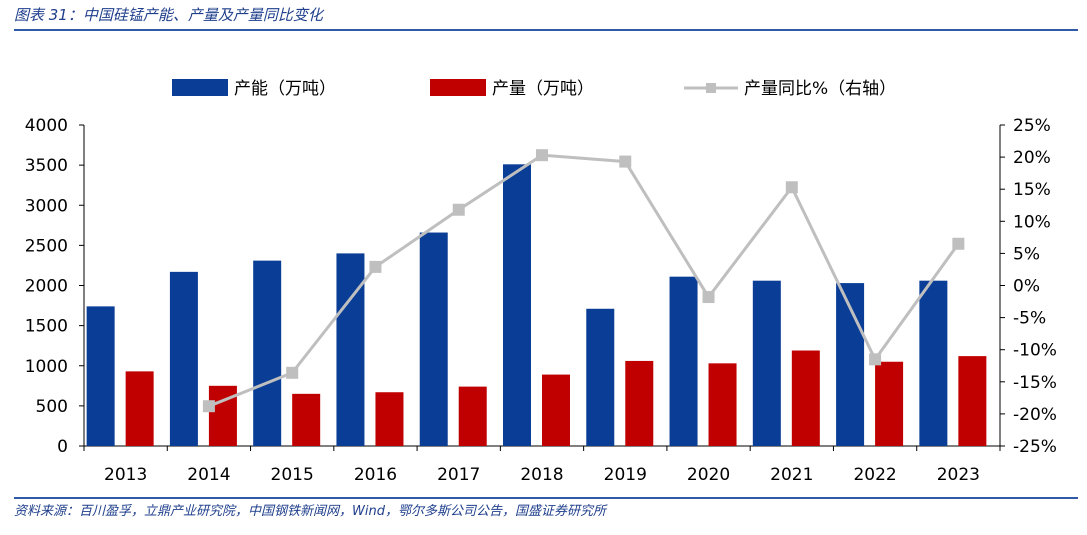 This screenshot has width=1087, height=535. What do you see at coordinates (958, 475) in the screenshot?
I see `x-tick-label: 2023` at bounding box center [958, 475].